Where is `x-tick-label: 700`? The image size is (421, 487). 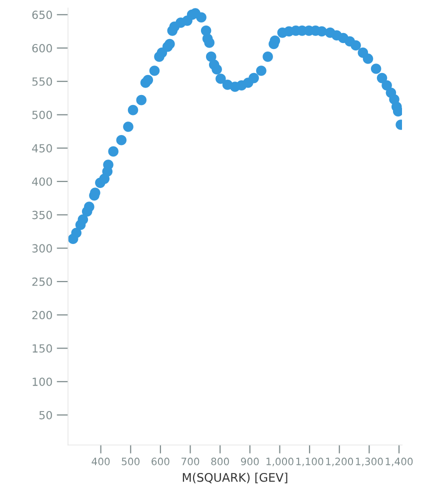
x-tick-label: 700 is located at coordinates (191, 462).